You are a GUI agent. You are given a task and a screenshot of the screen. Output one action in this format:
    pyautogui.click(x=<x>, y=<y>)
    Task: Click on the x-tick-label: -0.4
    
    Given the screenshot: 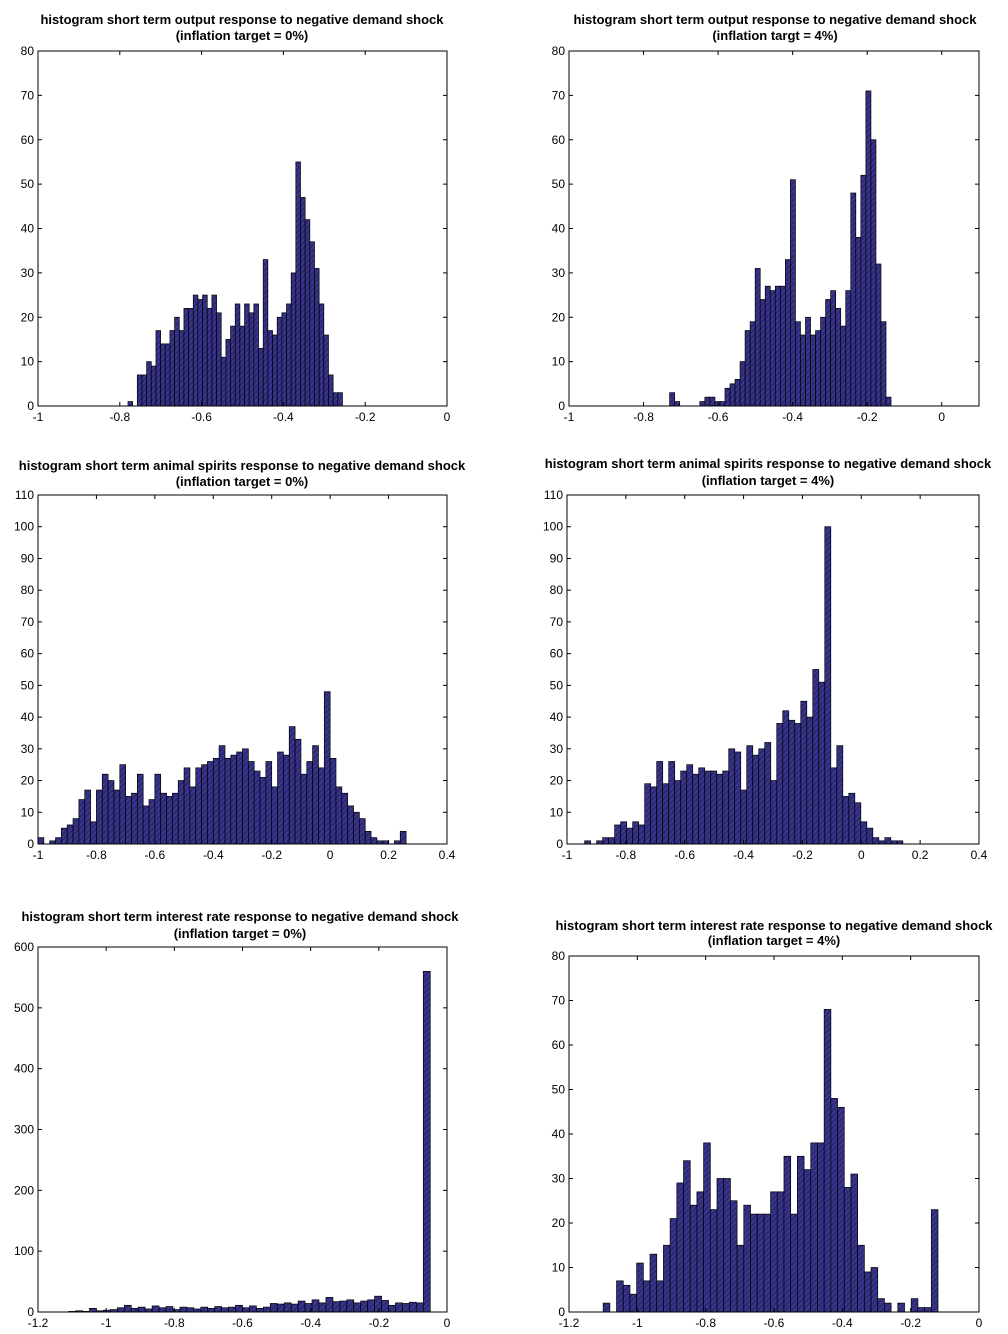 What is the action you would take?
    pyautogui.click(x=310, y=1323)
    